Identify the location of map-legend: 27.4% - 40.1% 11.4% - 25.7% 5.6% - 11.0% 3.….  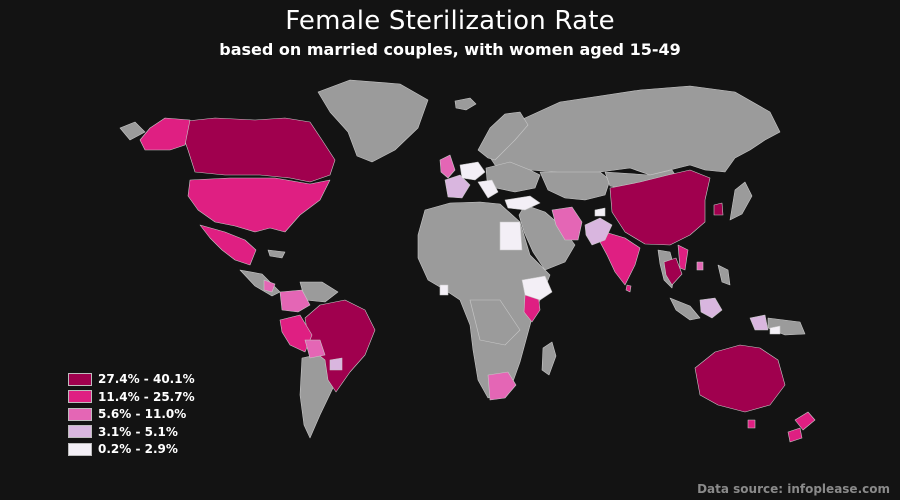
(131, 415).